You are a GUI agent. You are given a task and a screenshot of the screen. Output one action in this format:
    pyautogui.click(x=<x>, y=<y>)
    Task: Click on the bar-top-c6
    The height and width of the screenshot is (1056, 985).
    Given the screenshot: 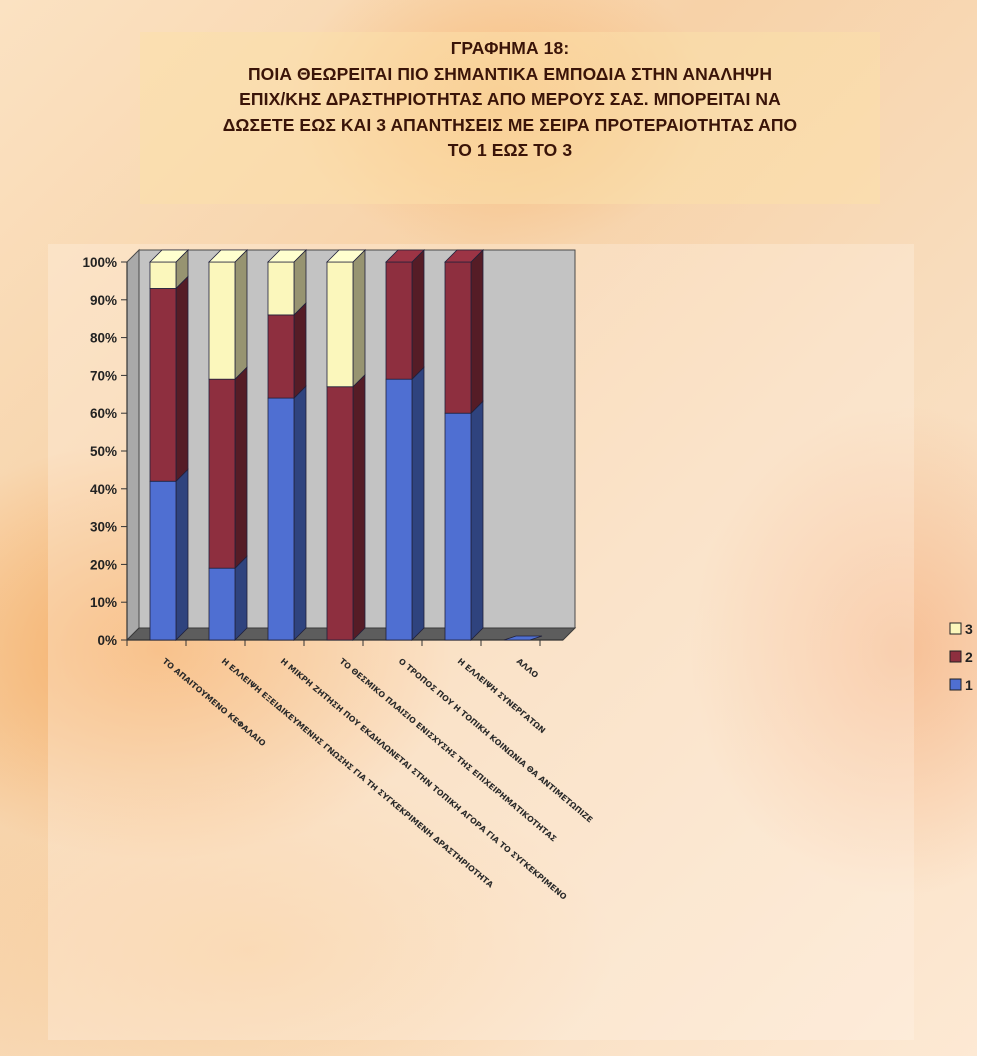 What is the action you would take?
    pyautogui.click(x=464, y=256)
    